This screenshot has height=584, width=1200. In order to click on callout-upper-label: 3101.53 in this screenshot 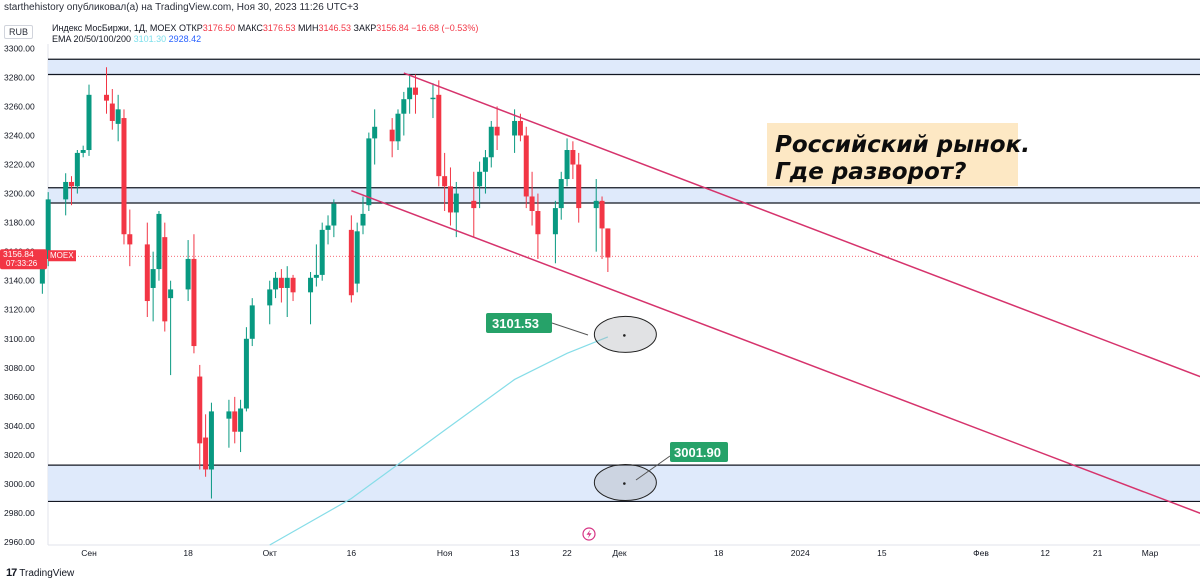, I will do `click(515, 323)`.